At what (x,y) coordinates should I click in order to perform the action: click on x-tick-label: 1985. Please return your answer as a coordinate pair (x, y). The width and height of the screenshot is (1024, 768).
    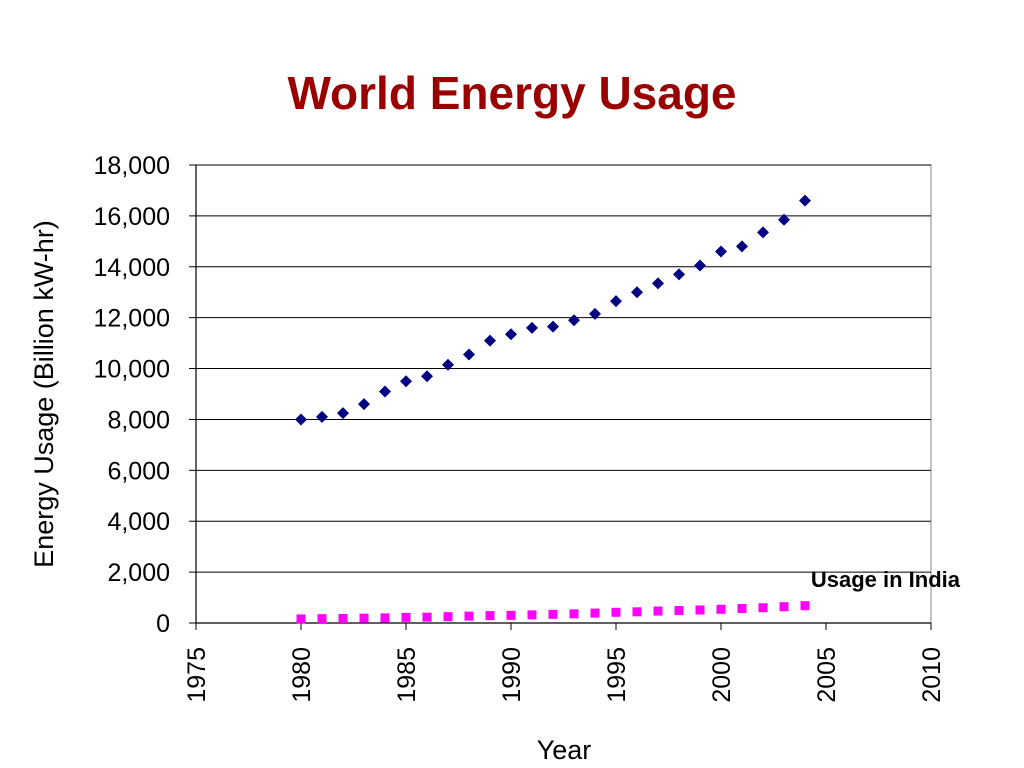
    Looking at the image, I should click on (407, 675).